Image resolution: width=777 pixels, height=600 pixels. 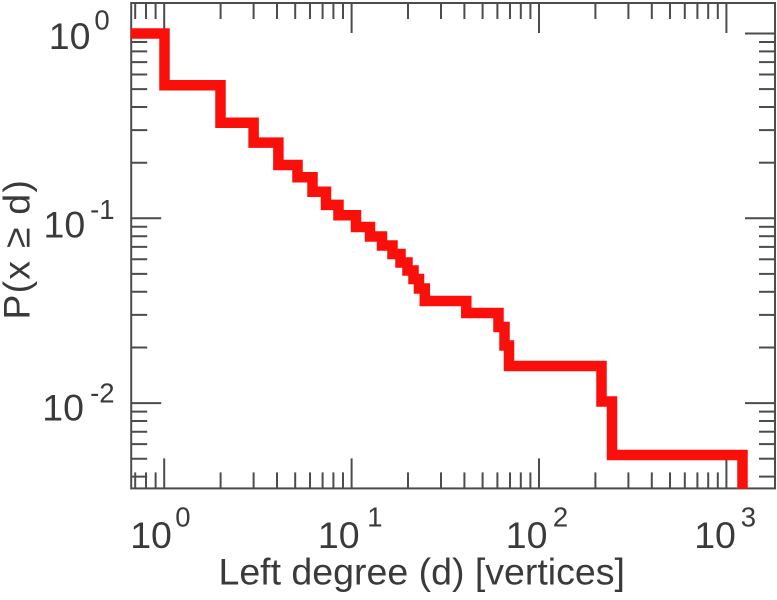 I want to click on svg-text: P(x ≥ d), so click(x=19, y=249).